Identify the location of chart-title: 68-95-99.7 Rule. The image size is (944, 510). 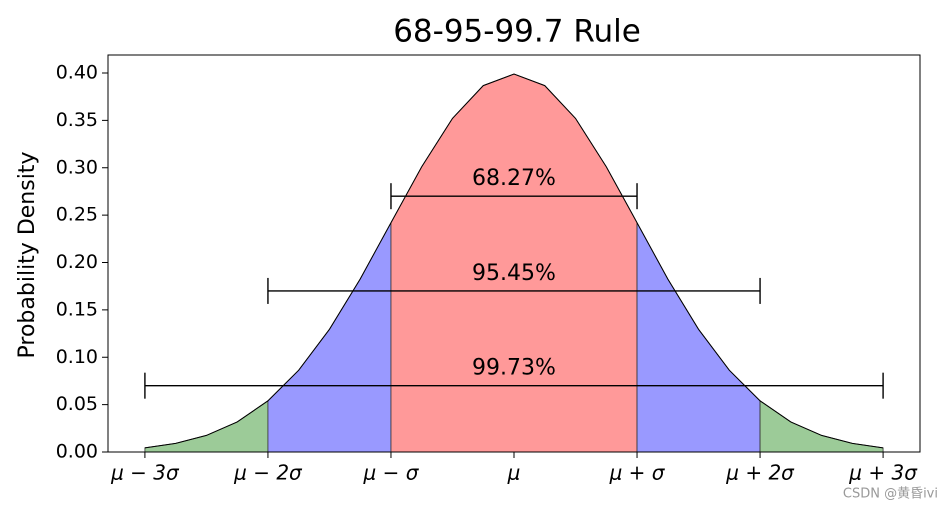
(517, 32).